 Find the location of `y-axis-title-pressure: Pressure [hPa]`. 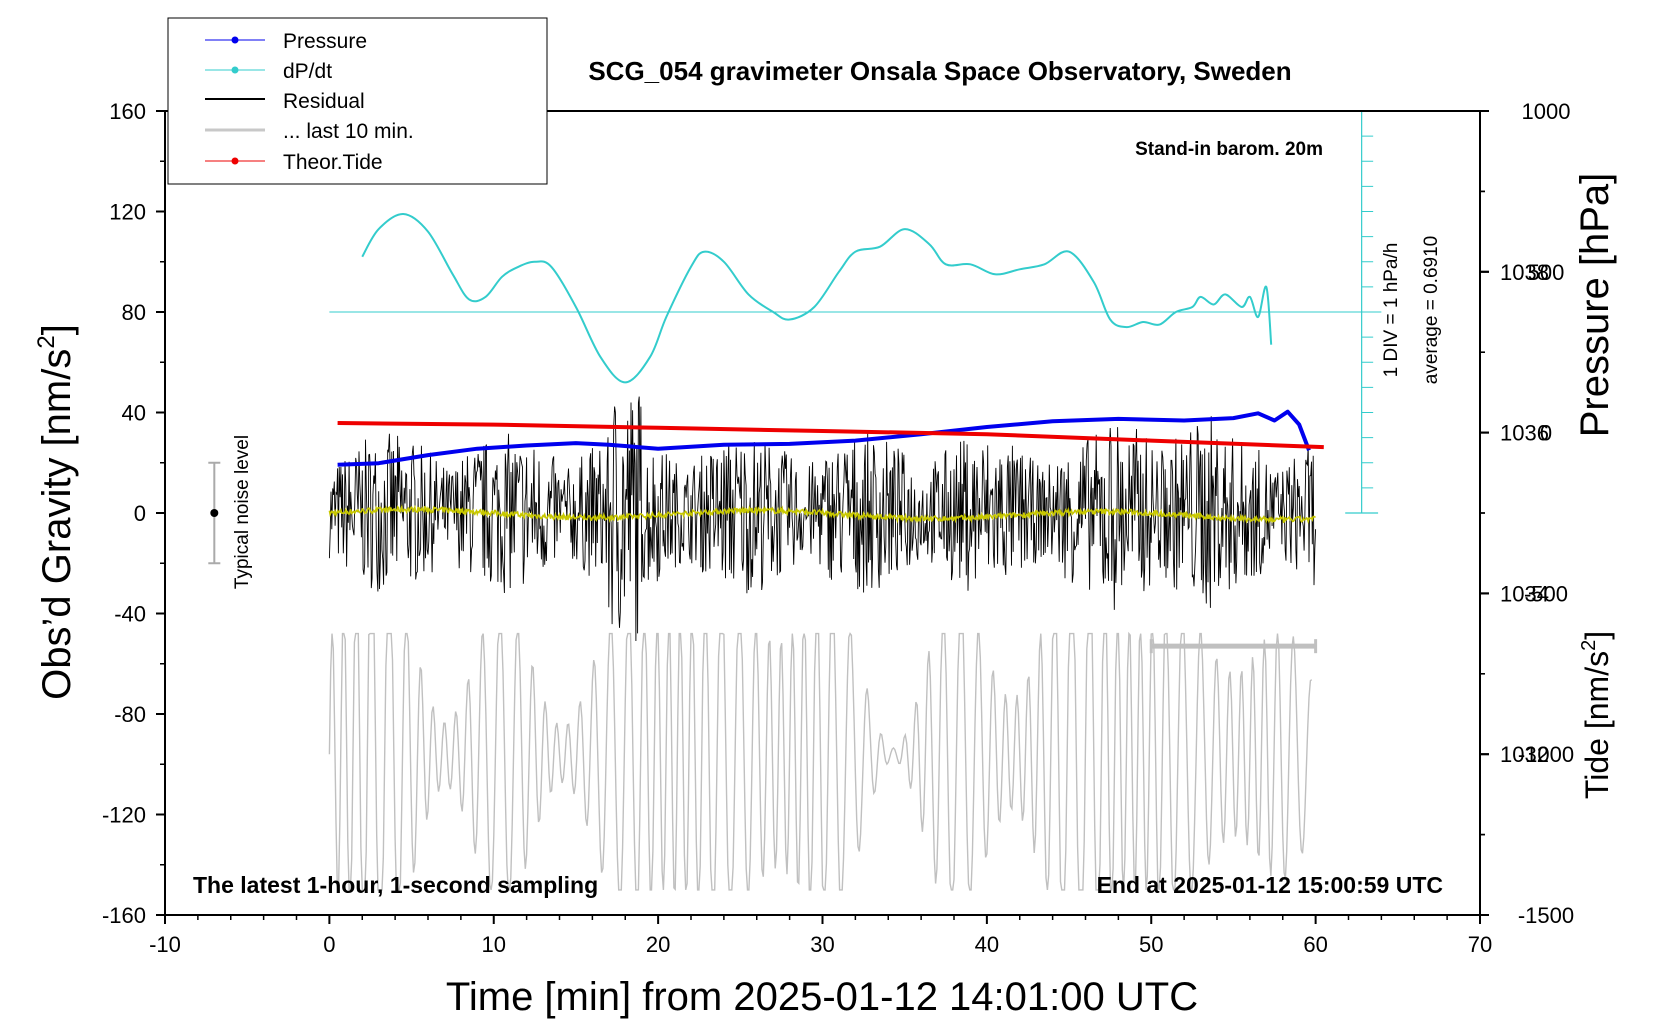

y-axis-title-pressure: Pressure [hPa] is located at coordinates (1595, 305).